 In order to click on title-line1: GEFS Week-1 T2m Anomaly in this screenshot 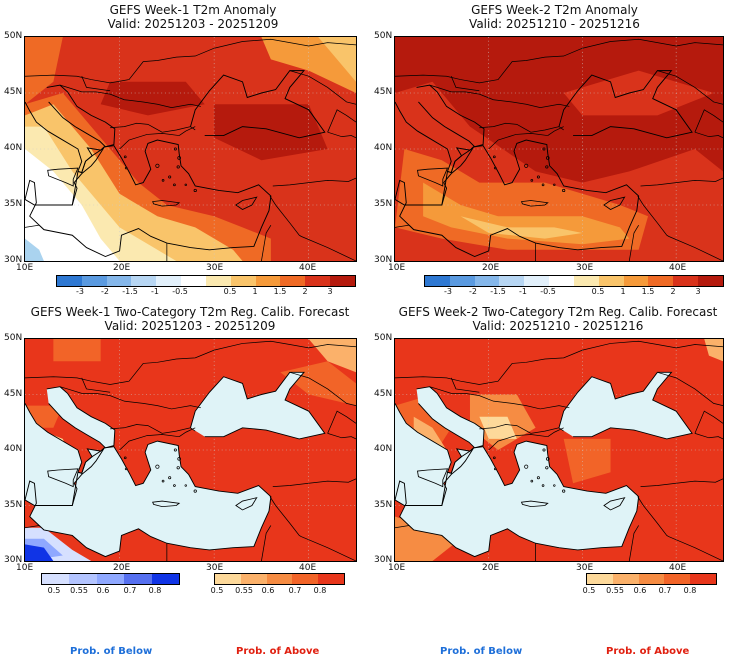, I will do `click(193, 10)`.